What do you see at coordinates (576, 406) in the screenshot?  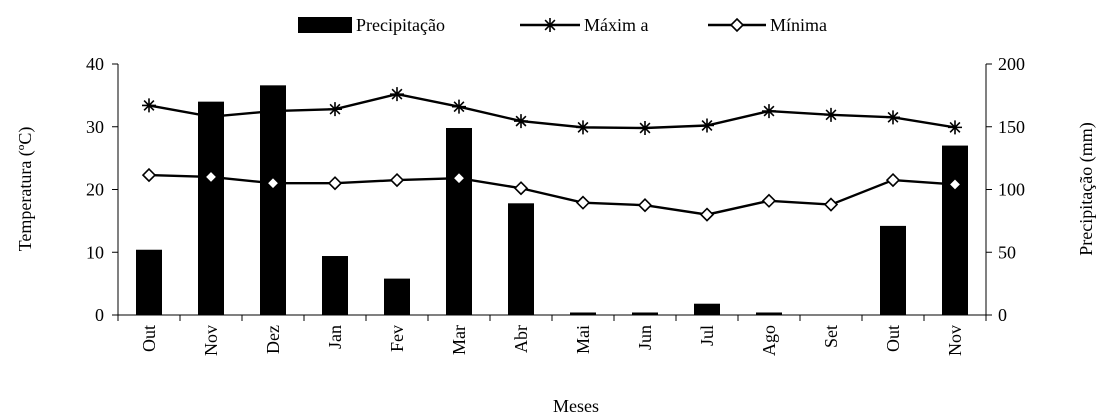 I see `x-axis-title: Meses` at bounding box center [576, 406].